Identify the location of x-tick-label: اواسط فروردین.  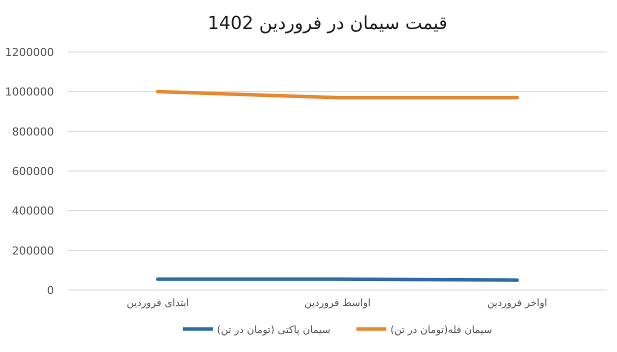
(337, 303).